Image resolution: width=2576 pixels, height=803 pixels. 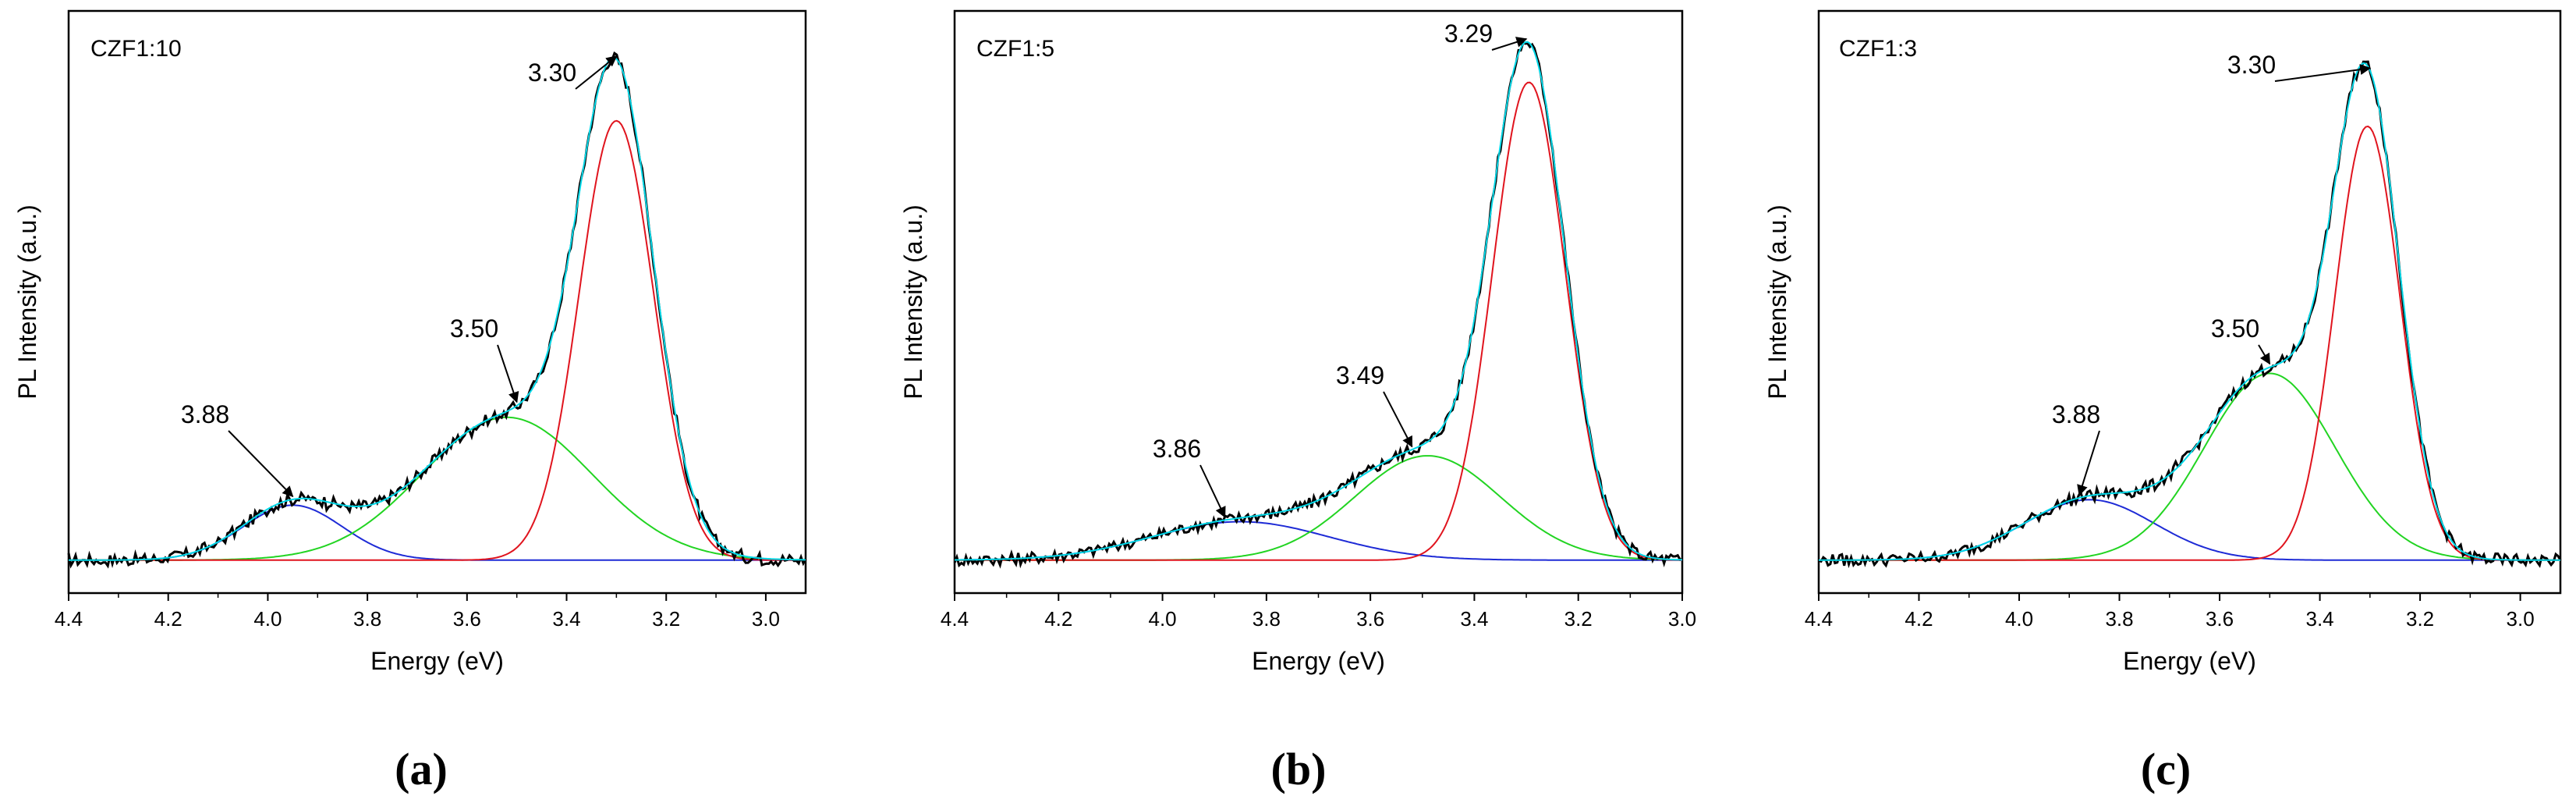 What do you see at coordinates (421, 769) in the screenshot?
I see `panel-letter: (a)` at bounding box center [421, 769].